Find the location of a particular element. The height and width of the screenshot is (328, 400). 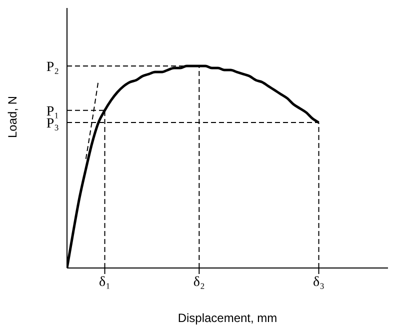

x-tick-label: δ₁ is located at coordinates (105, 282).